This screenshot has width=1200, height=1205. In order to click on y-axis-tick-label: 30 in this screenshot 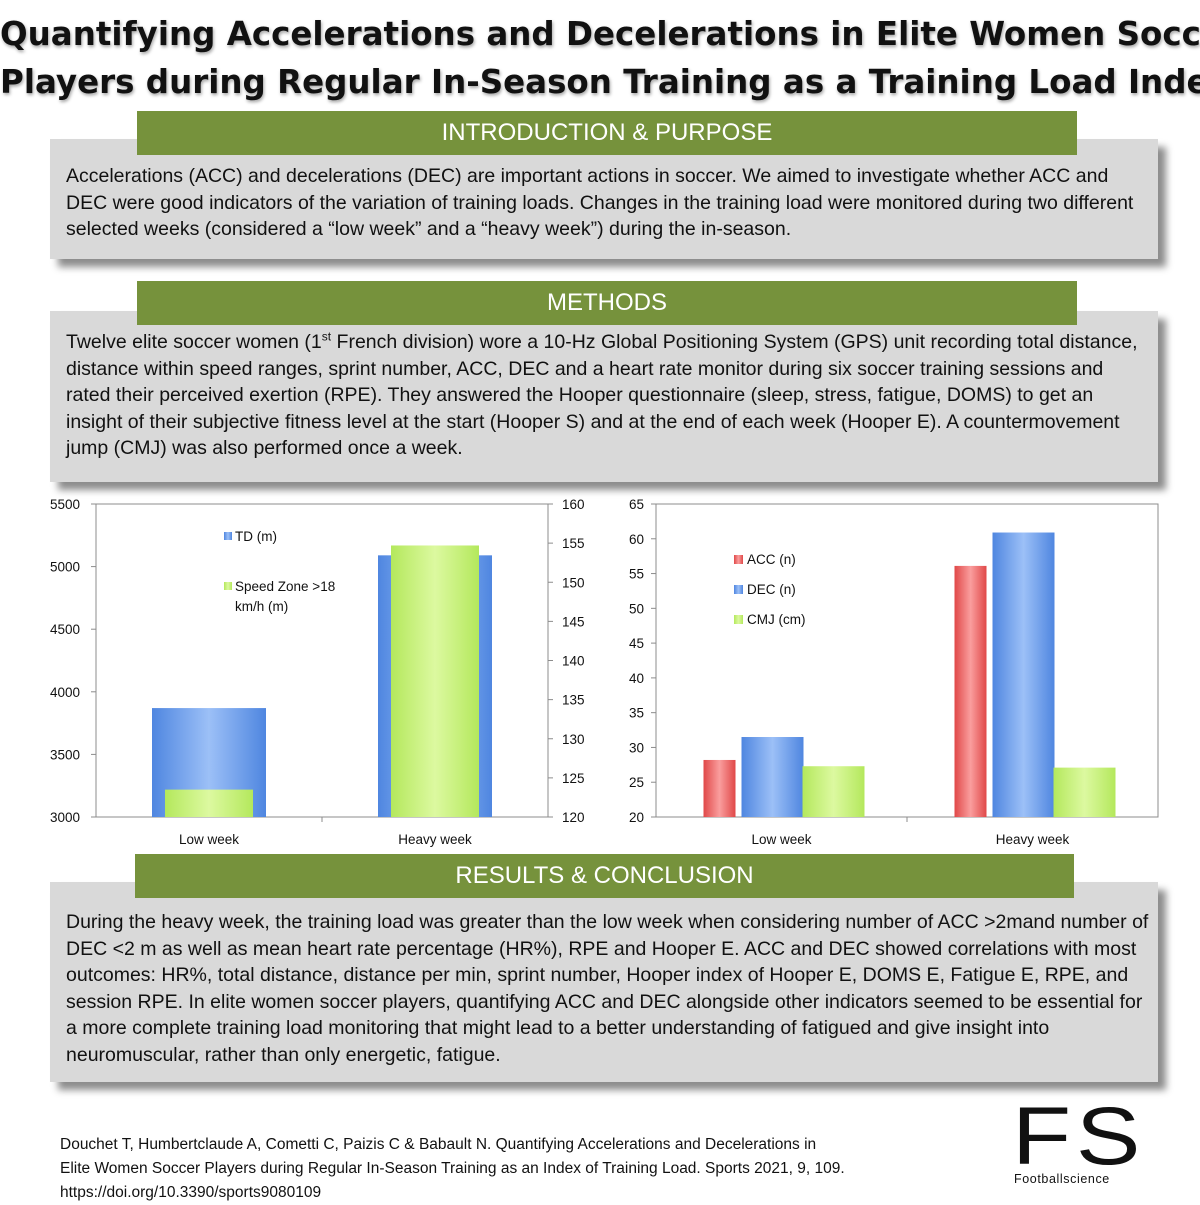, I will do `click(636, 747)`.